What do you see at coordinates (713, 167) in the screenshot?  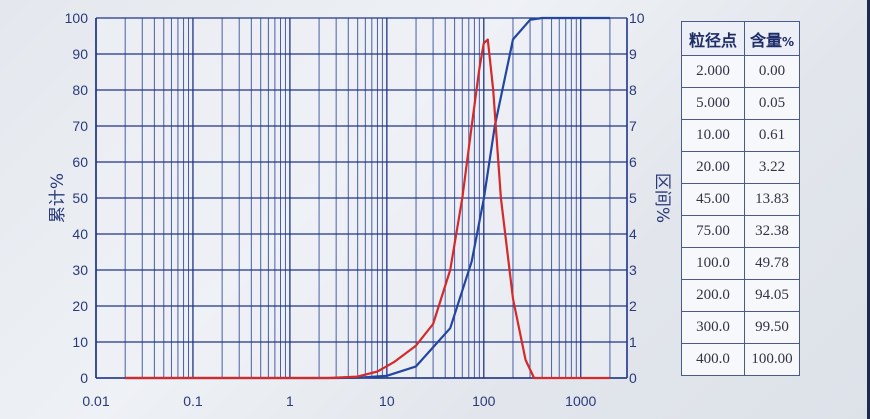 I see `cell-size: 20.00` at bounding box center [713, 167].